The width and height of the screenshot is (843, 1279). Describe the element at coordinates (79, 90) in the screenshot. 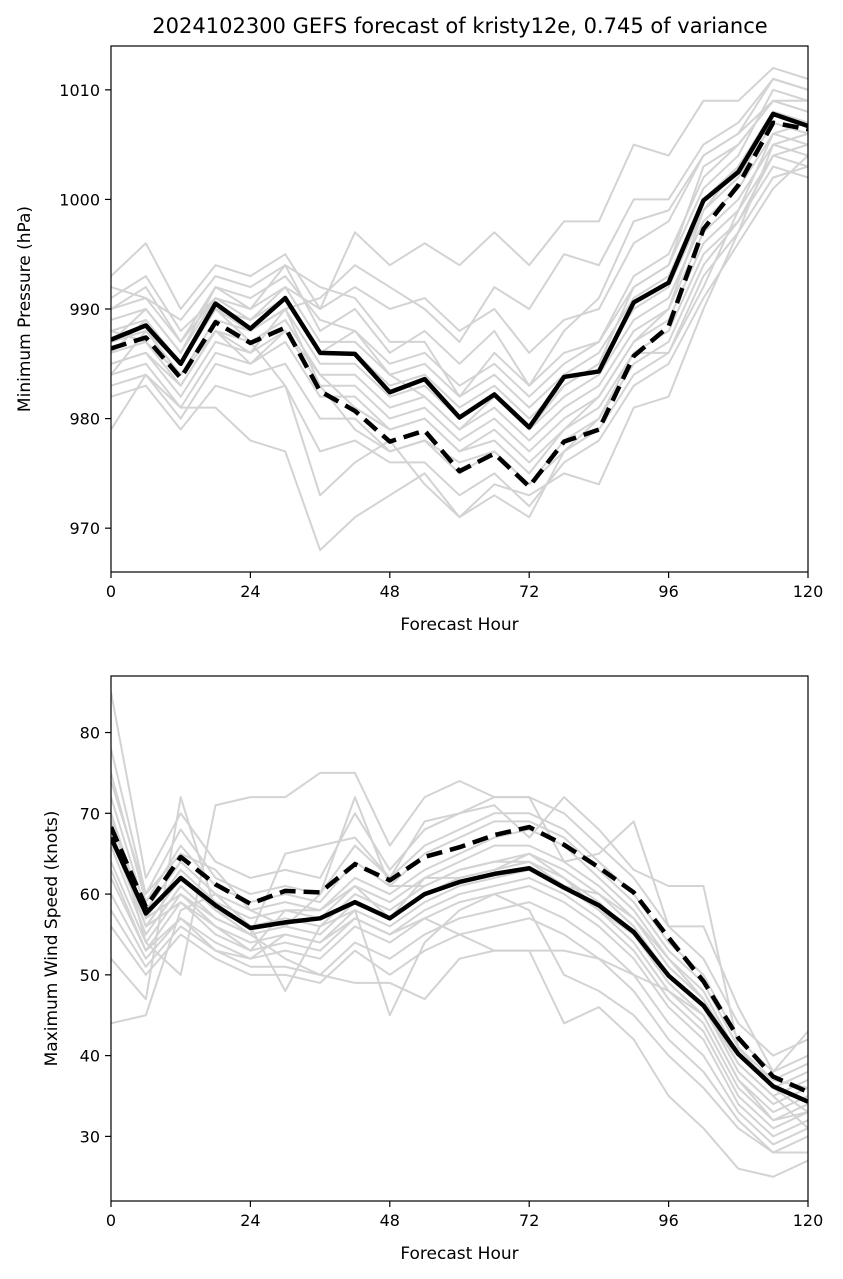

I see `pressure-ytick-label-1010: 1010` at that location.